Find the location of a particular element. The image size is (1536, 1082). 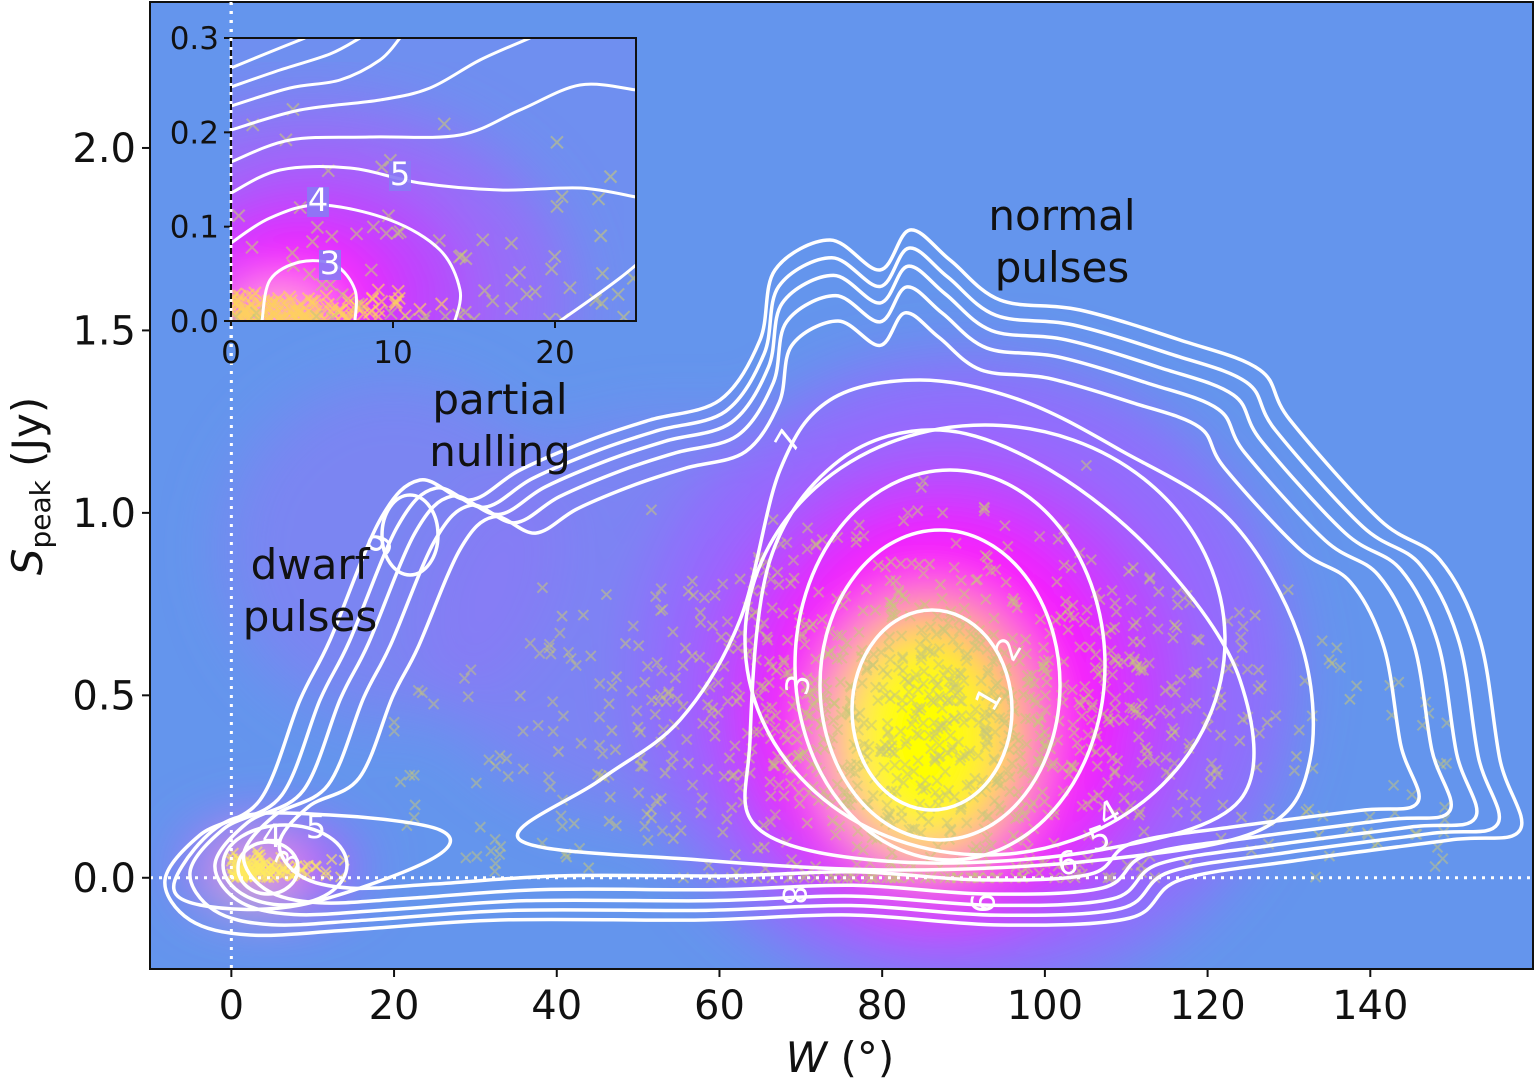

annotation-normal-2: pulses is located at coordinates (1062, 267).